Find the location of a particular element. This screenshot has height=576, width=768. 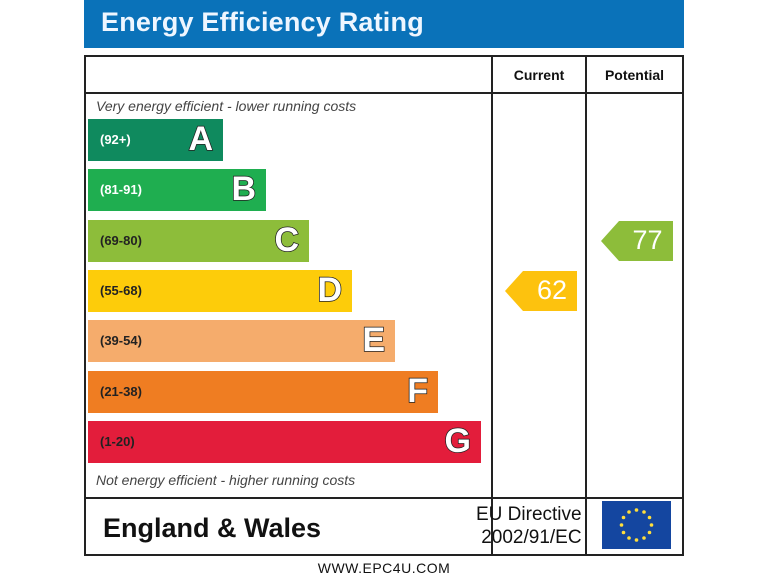

current-rating-arrow: 62 is located at coordinates (541, 290).